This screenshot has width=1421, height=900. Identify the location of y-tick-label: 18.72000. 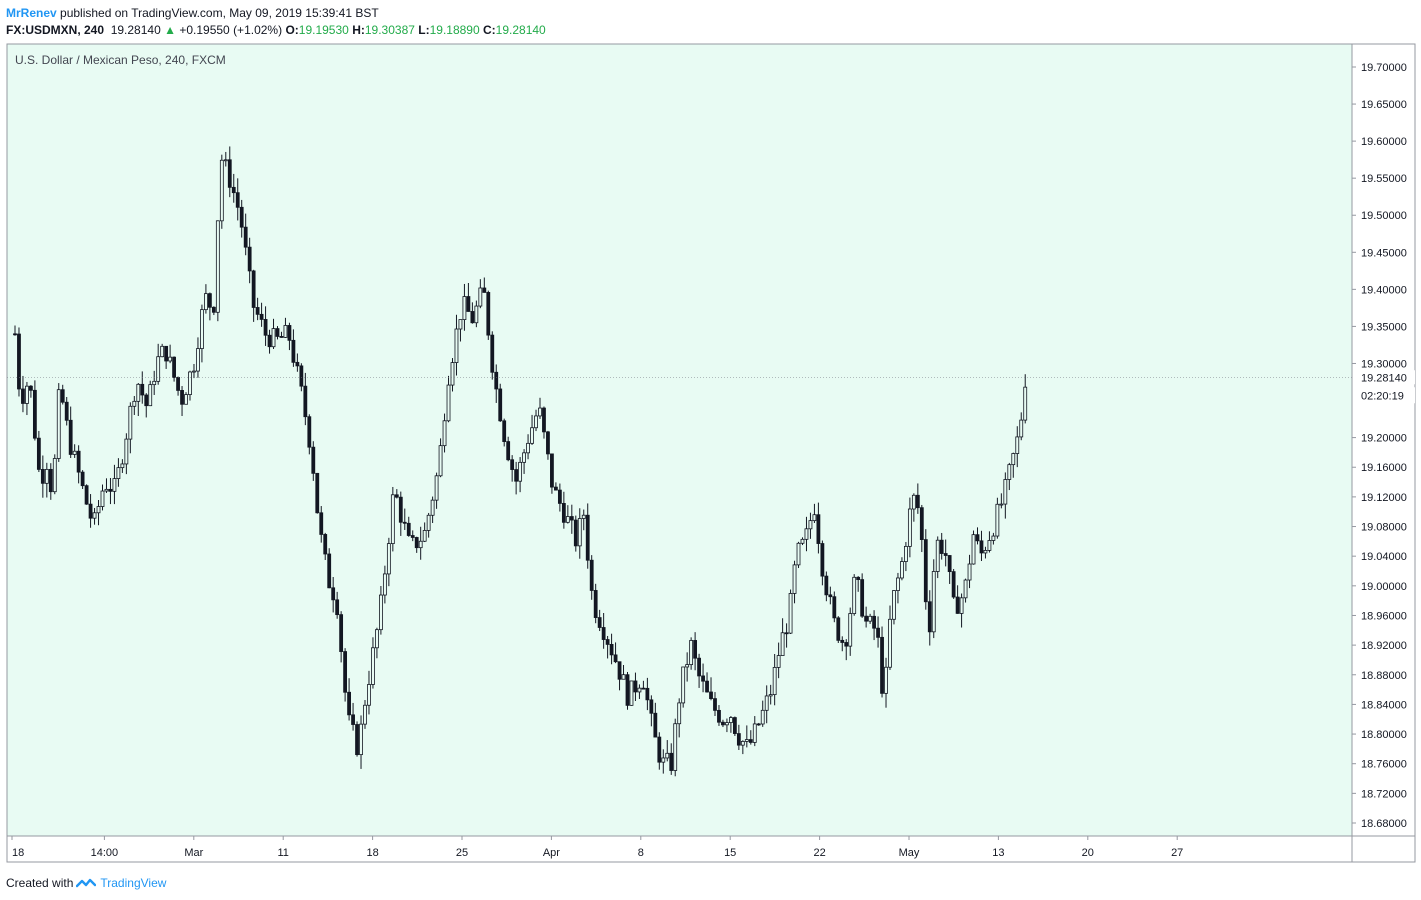
(1384, 794).